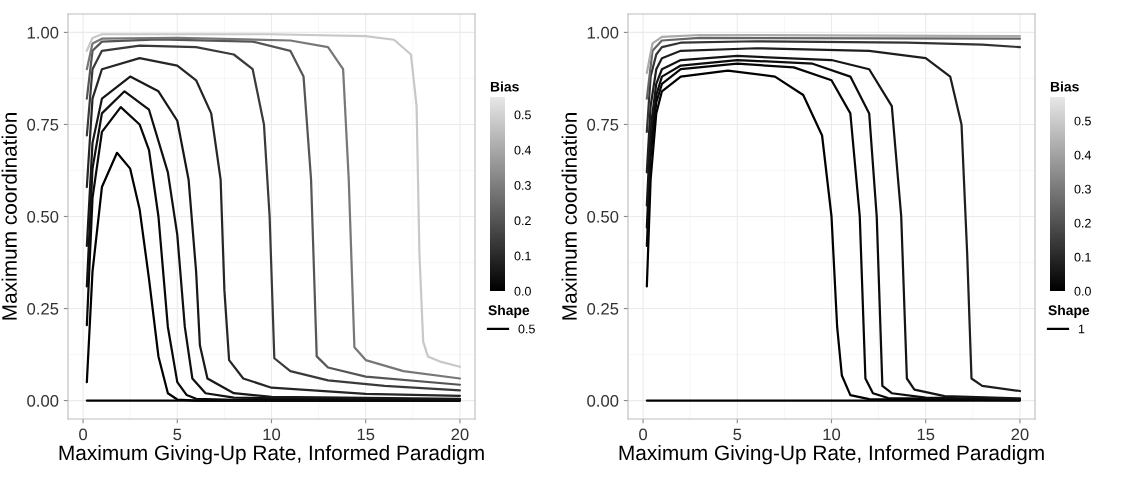 The image size is (1126, 479). What do you see at coordinates (526, 329) in the screenshot?
I see `legend-label: 0.5` at bounding box center [526, 329].